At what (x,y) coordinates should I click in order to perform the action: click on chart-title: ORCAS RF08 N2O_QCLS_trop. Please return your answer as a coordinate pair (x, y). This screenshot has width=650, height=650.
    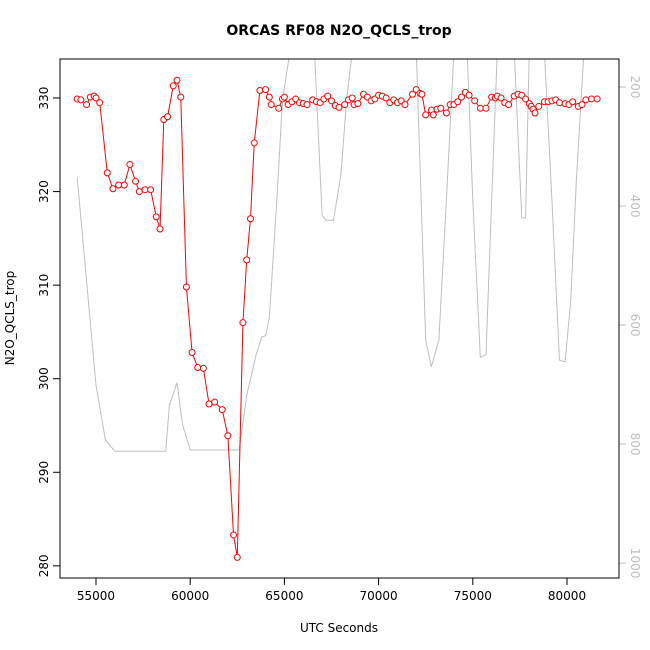
    Looking at the image, I should click on (338, 31).